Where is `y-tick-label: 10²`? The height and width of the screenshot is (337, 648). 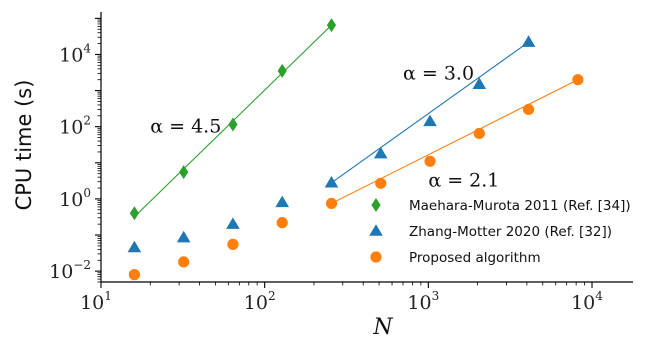 y-tick-label: 10² is located at coordinates (75, 126).